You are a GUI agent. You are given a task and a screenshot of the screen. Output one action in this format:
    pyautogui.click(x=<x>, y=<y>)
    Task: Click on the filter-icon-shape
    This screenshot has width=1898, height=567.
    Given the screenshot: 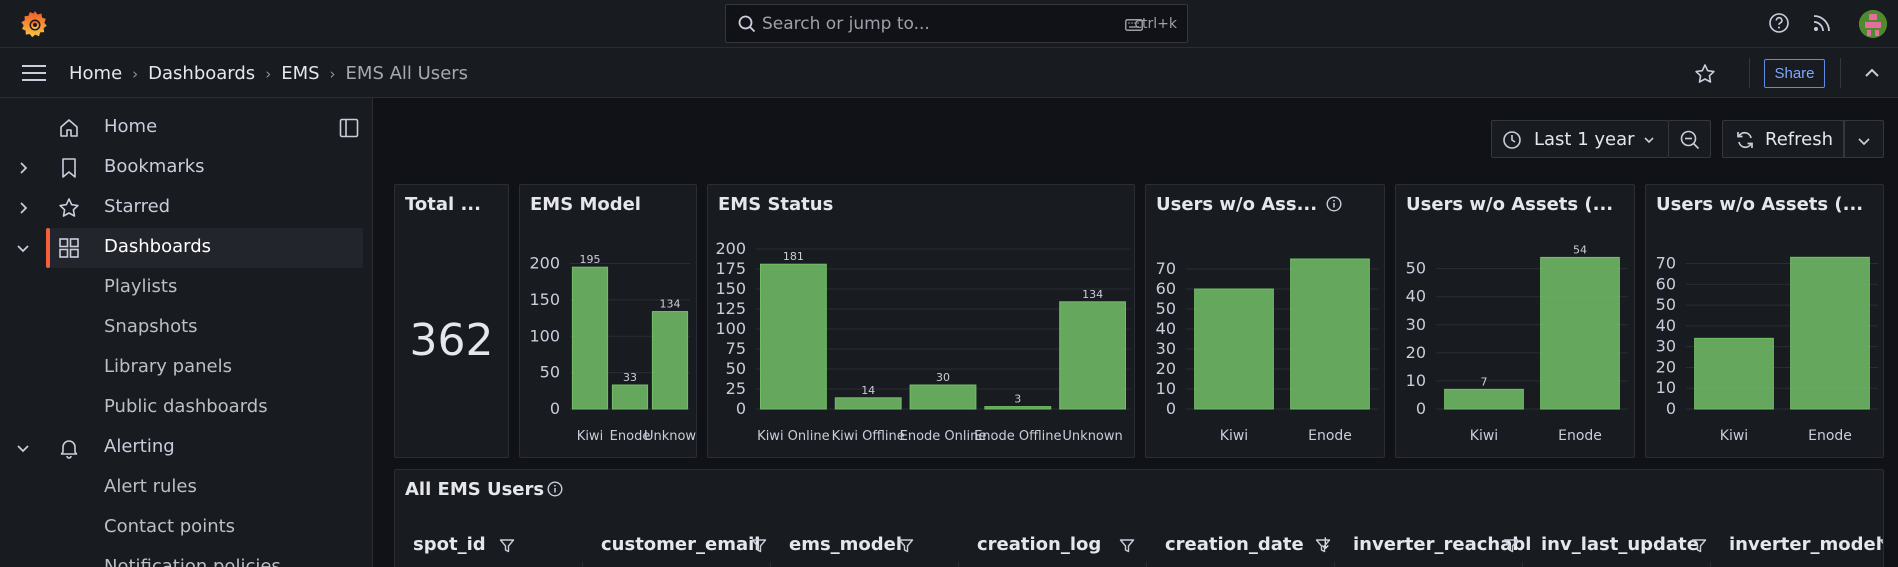 What is the action you would take?
    pyautogui.click(x=759, y=546)
    